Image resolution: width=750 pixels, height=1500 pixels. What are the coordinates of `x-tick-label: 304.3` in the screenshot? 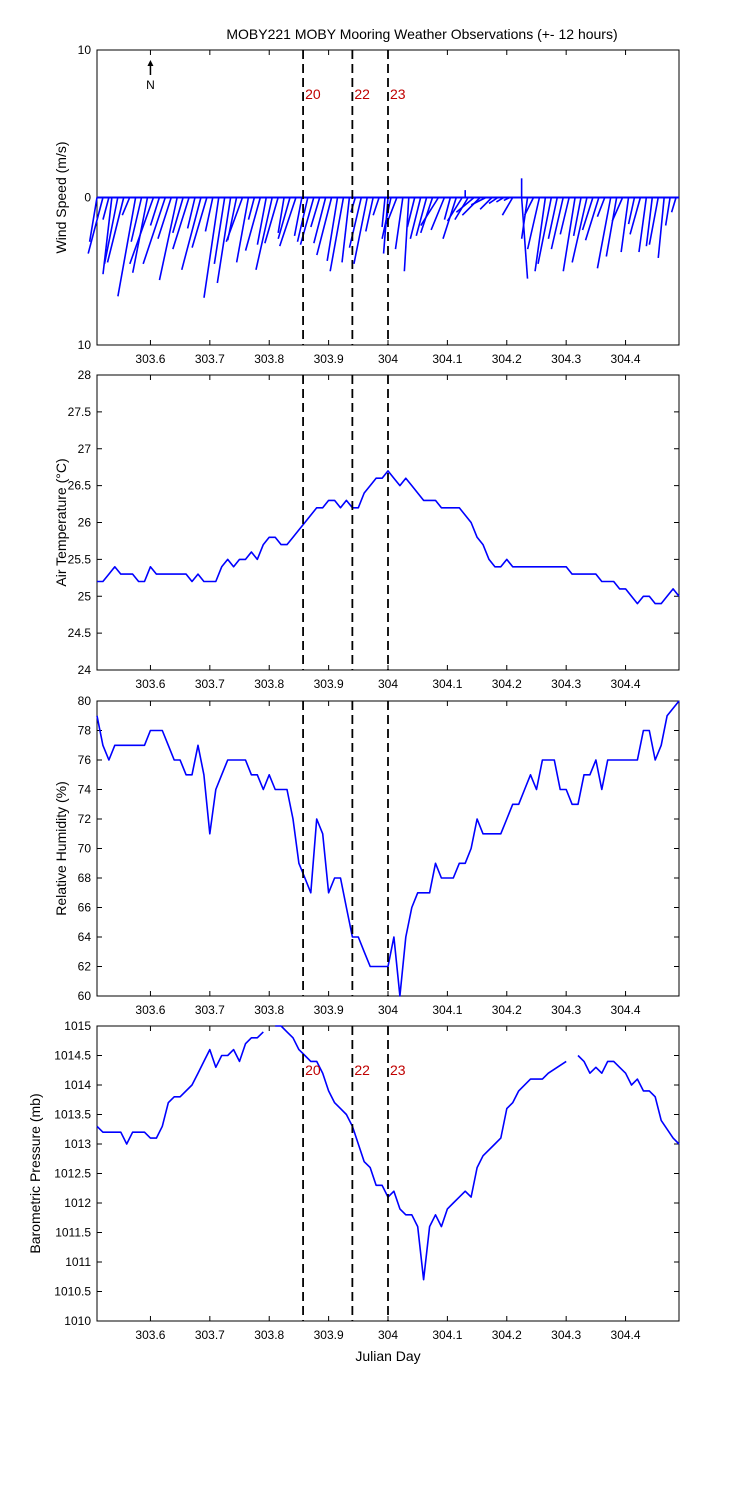 It's located at (566, 1335).